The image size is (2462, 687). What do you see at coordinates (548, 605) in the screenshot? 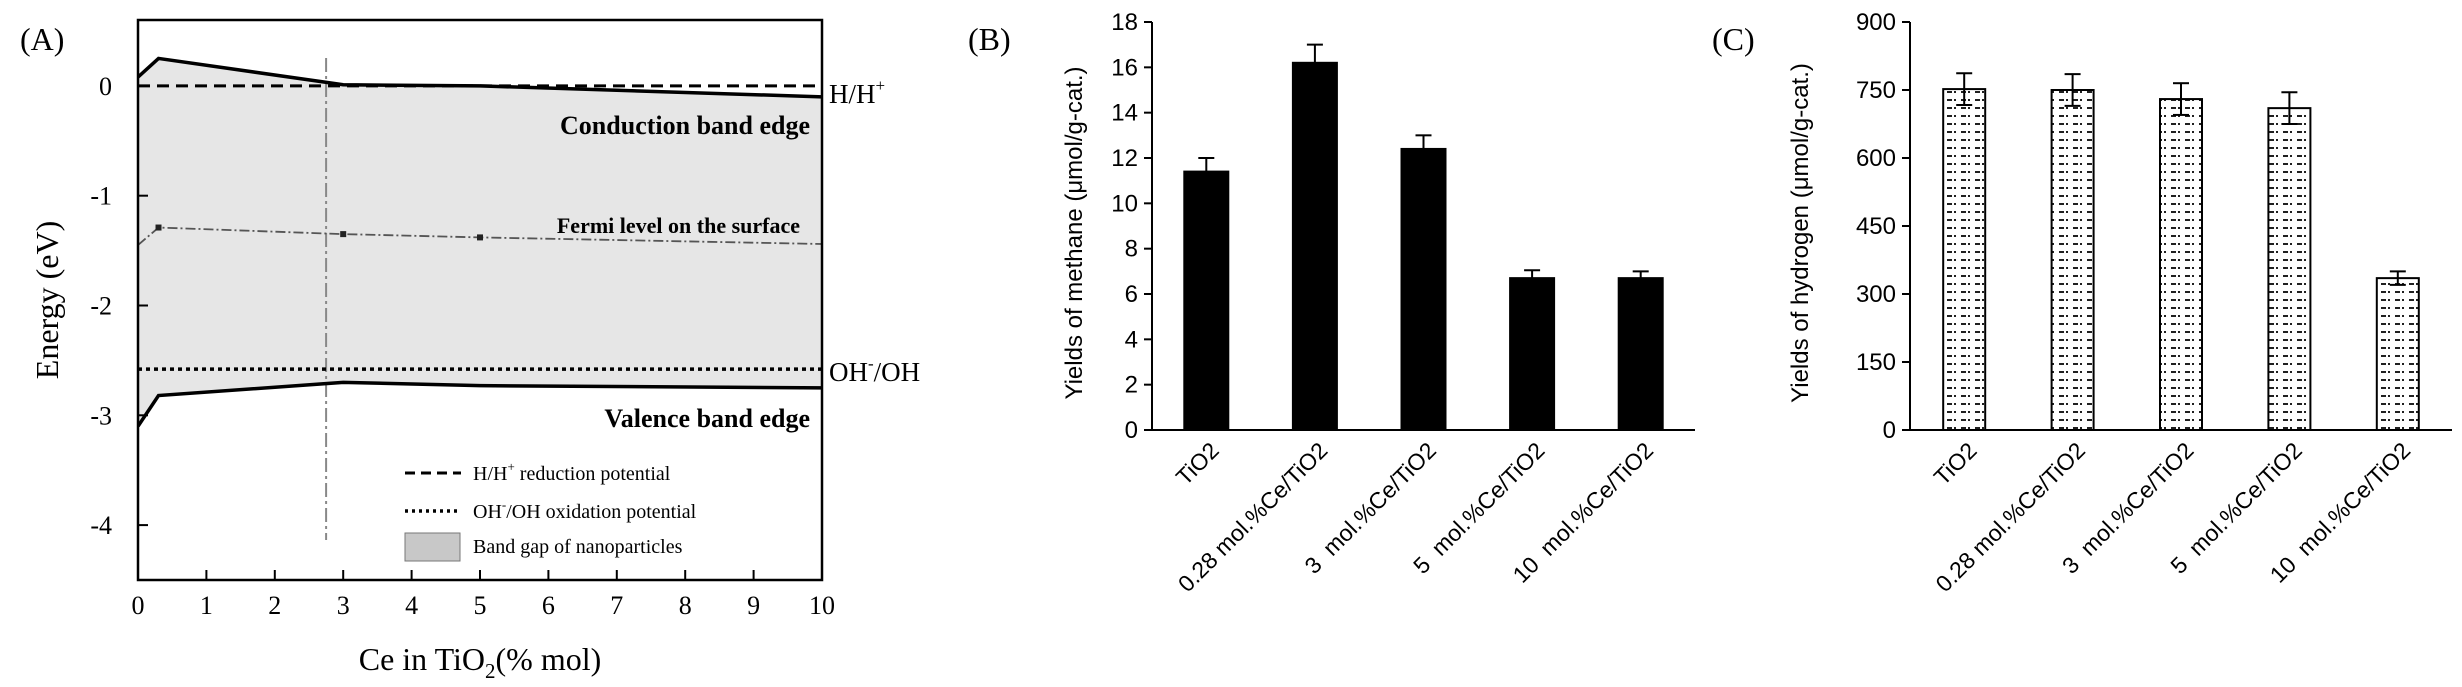
I see `x-tick-label: 6` at bounding box center [548, 605].